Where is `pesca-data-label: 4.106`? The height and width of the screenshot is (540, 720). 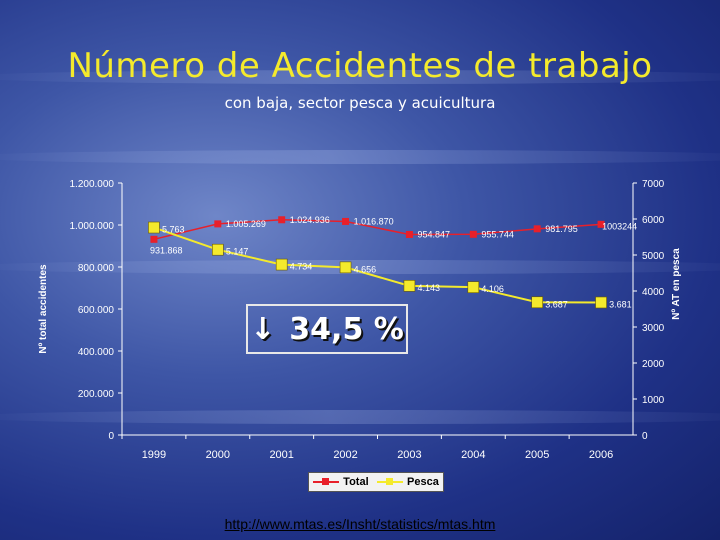
pesca-data-label: 4.106 is located at coordinates (492, 289).